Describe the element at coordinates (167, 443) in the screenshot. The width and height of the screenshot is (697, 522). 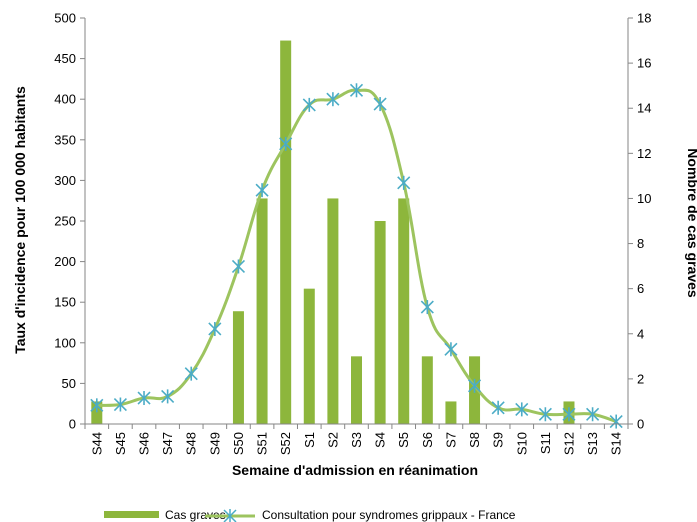
I see `x-tick-label-s47: S47` at that location.